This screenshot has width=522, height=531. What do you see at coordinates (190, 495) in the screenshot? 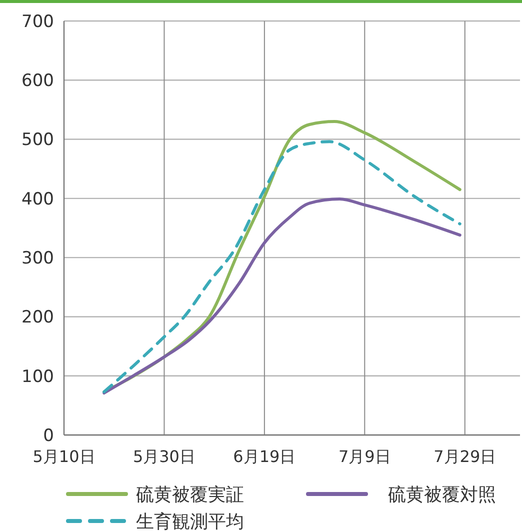
I see `legend-label: 硫黄被覆実証` at bounding box center [190, 495].